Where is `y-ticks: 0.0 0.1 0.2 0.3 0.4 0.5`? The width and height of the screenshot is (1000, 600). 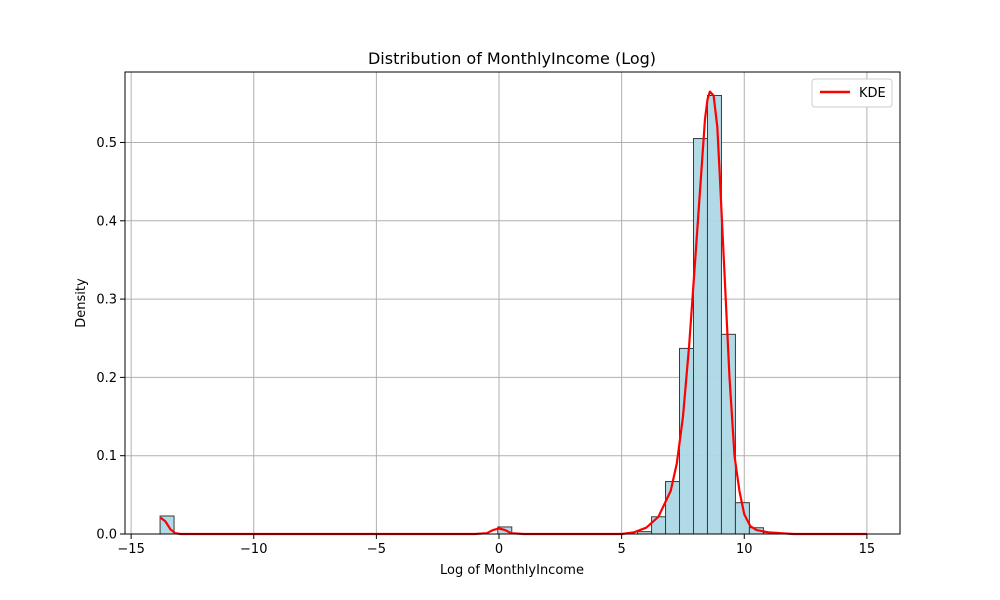 y-ticks: 0.0 0.1 0.2 0.3 0.4 0.5 is located at coordinates (110, 339).